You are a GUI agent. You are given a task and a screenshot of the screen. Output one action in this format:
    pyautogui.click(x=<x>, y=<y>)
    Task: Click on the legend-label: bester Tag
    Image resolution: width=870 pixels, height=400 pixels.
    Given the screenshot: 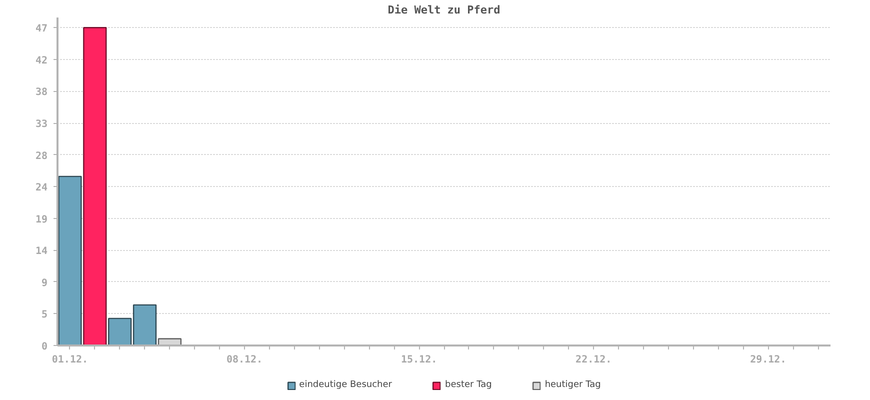 What is the action you would take?
    pyautogui.click(x=468, y=385)
    